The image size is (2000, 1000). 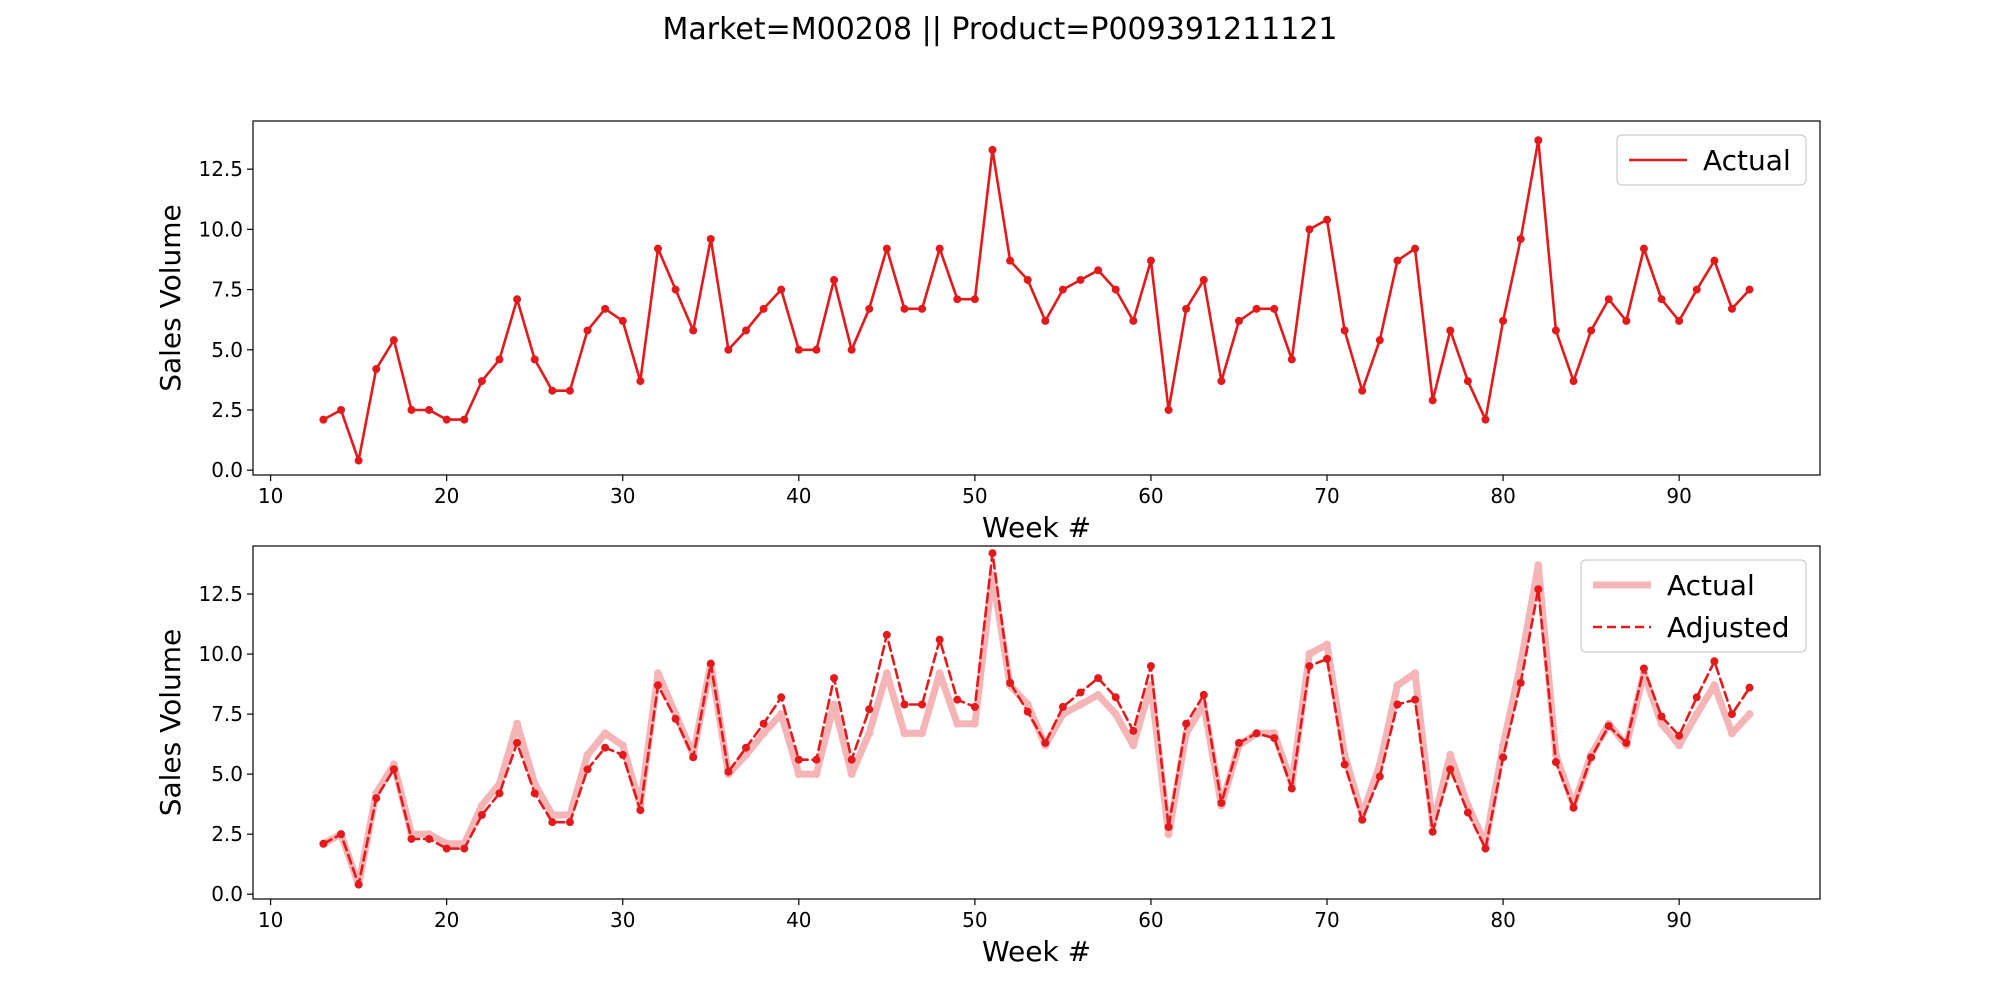 I want to click on x-tick-label: 40, so click(x=798, y=920).